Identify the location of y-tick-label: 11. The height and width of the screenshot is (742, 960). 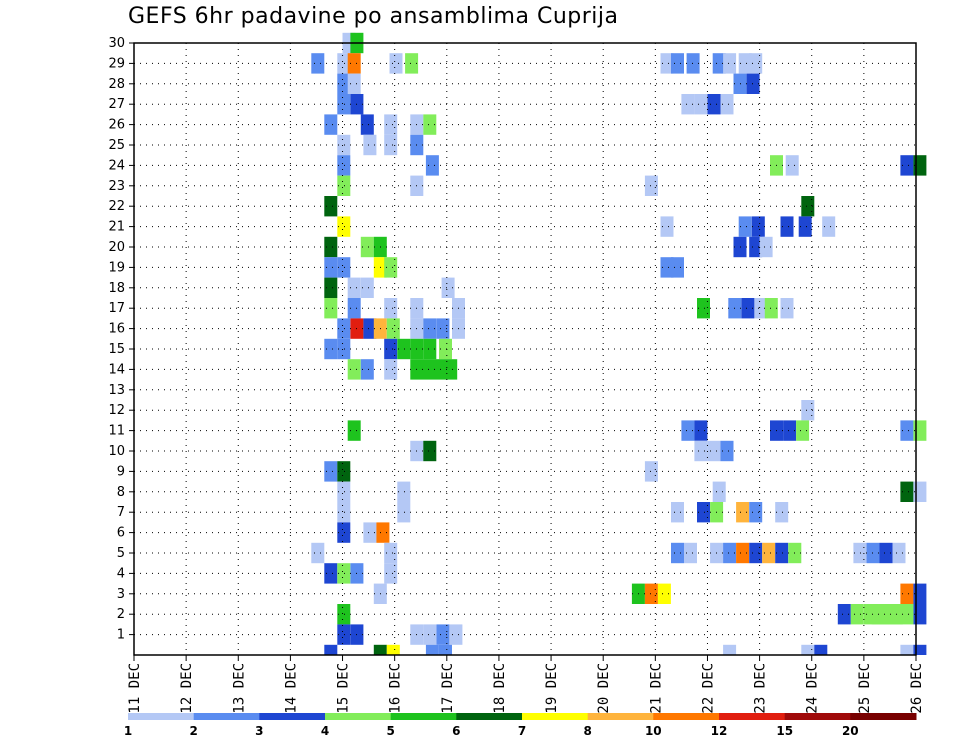
(116, 431).